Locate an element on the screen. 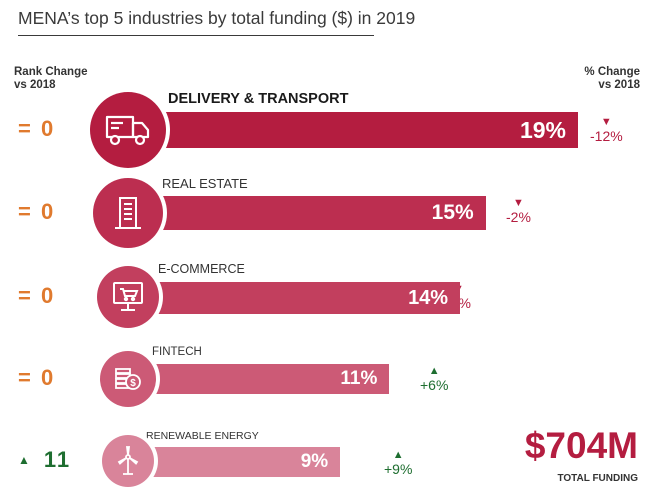 The height and width of the screenshot is (503, 664). wind-turbine-badge is located at coordinates (128, 461).